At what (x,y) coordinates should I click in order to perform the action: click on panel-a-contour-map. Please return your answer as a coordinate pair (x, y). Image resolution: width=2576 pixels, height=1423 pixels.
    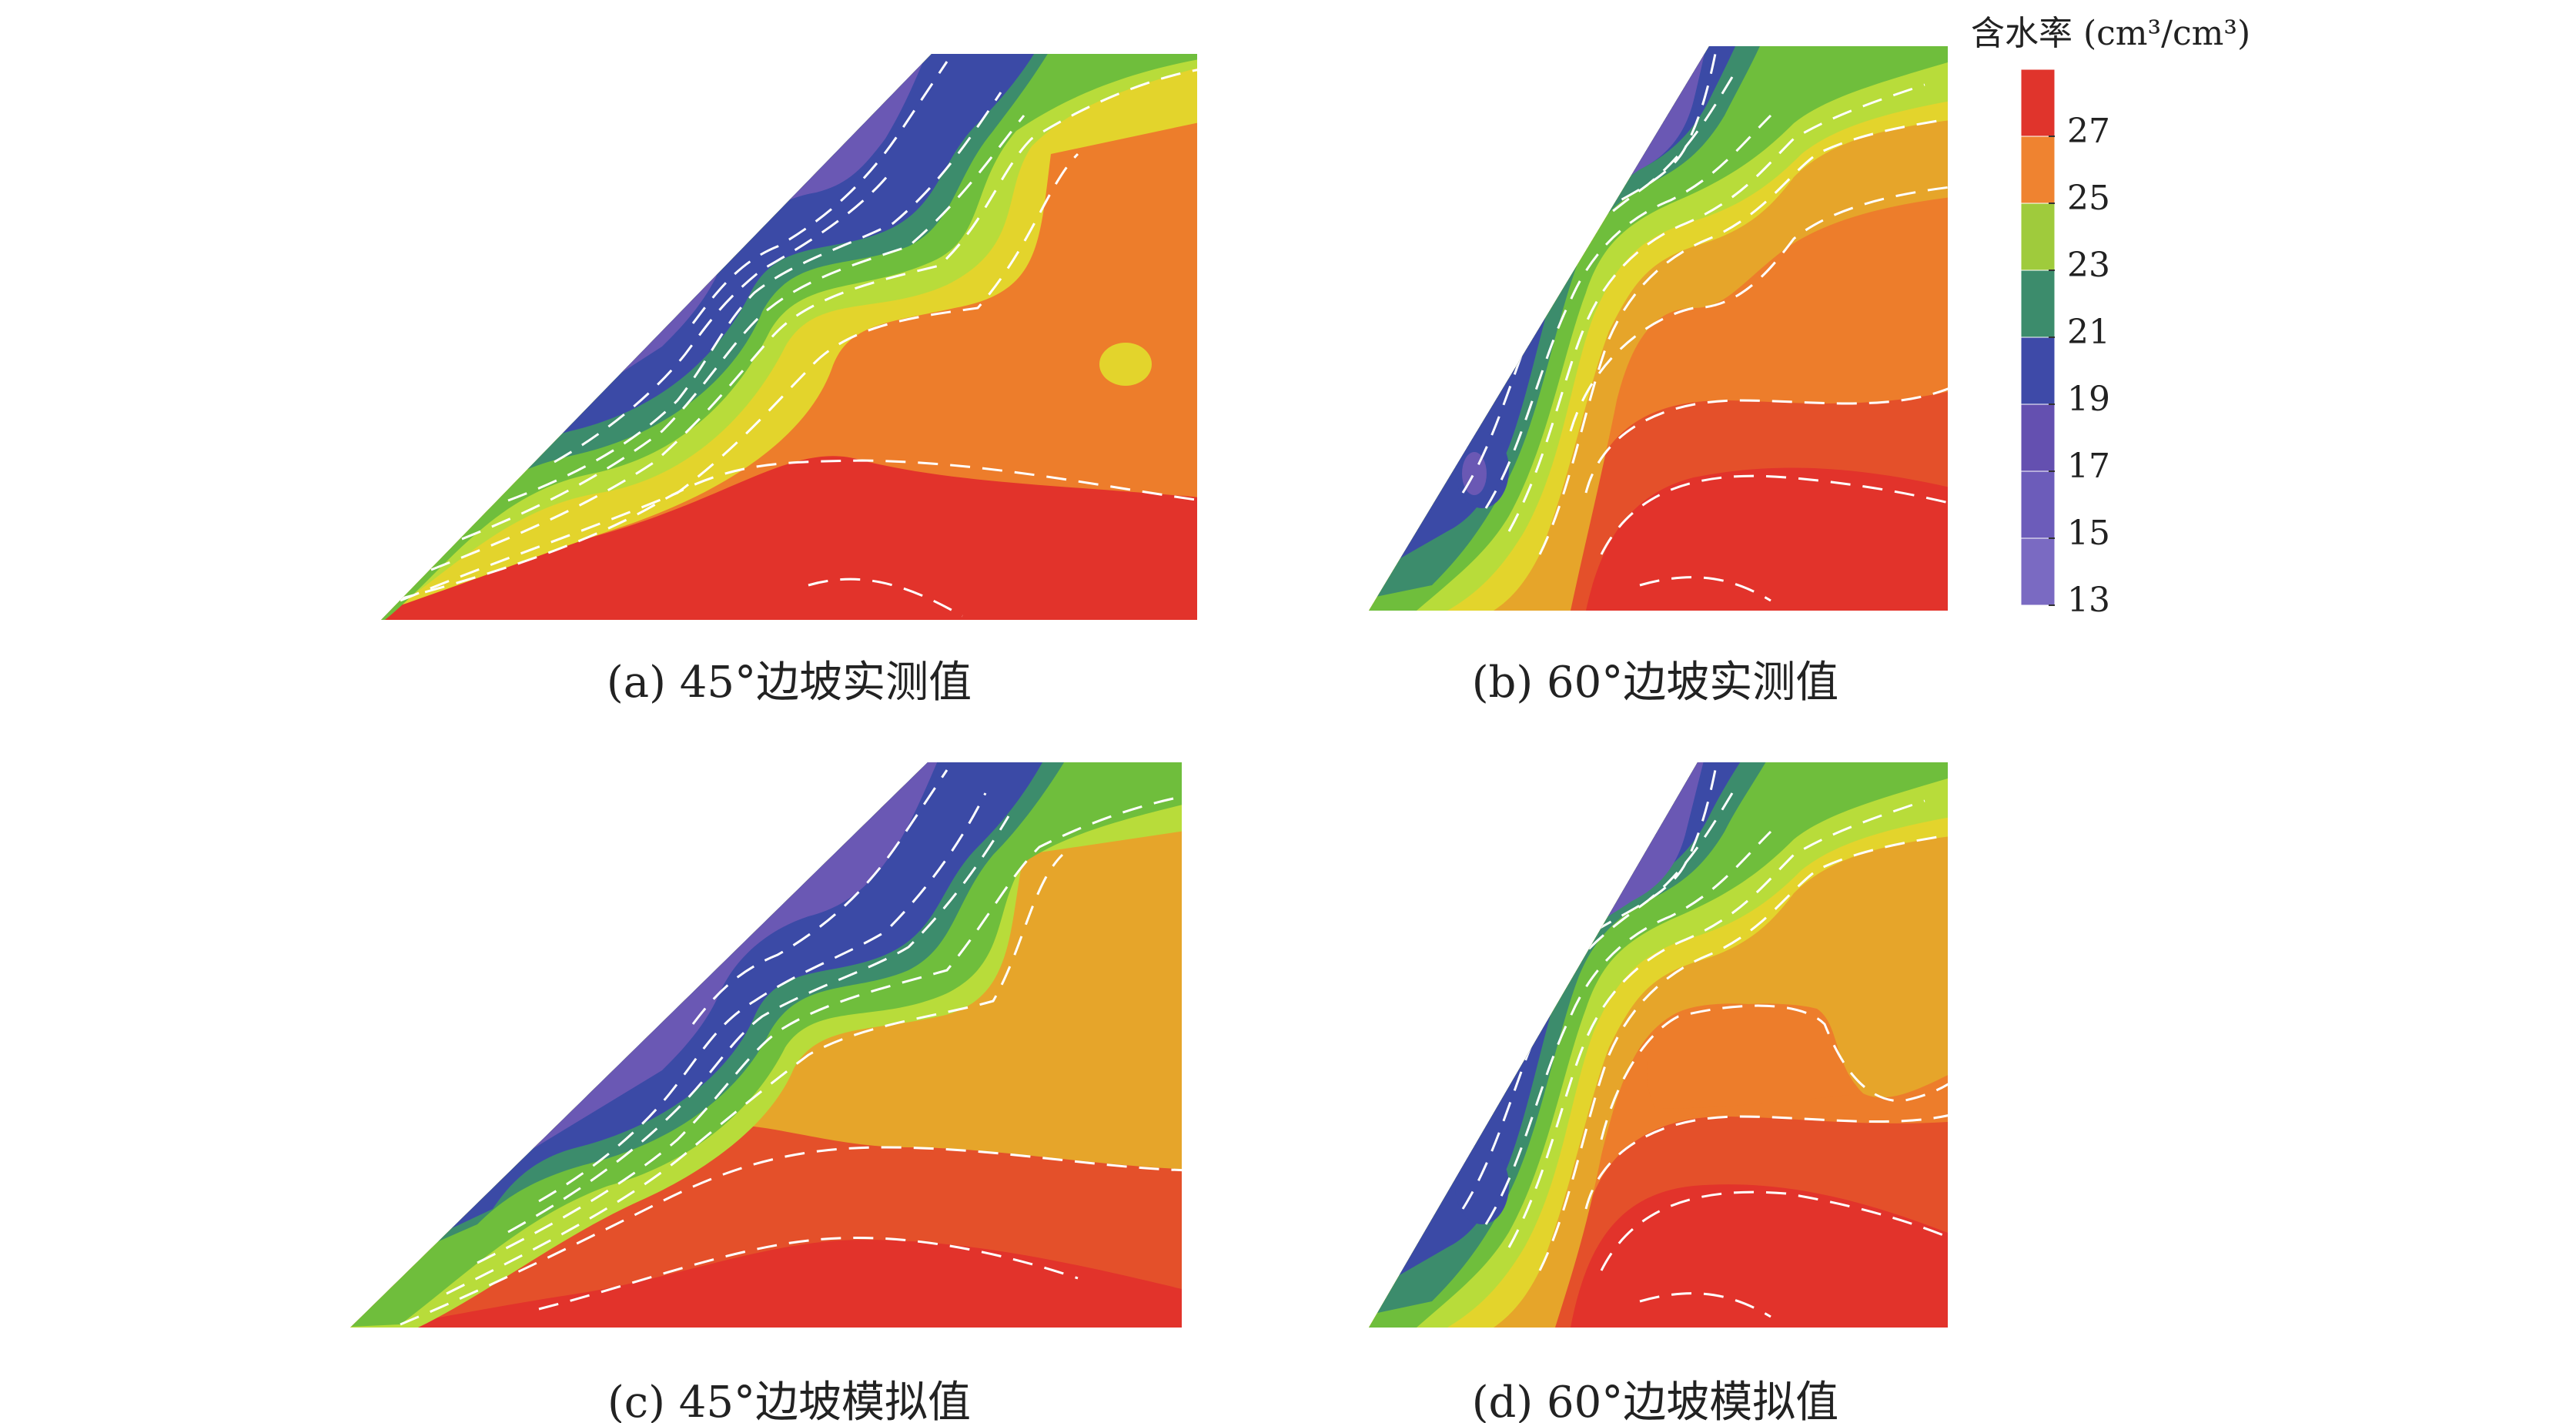
    Looking at the image, I should click on (789, 337).